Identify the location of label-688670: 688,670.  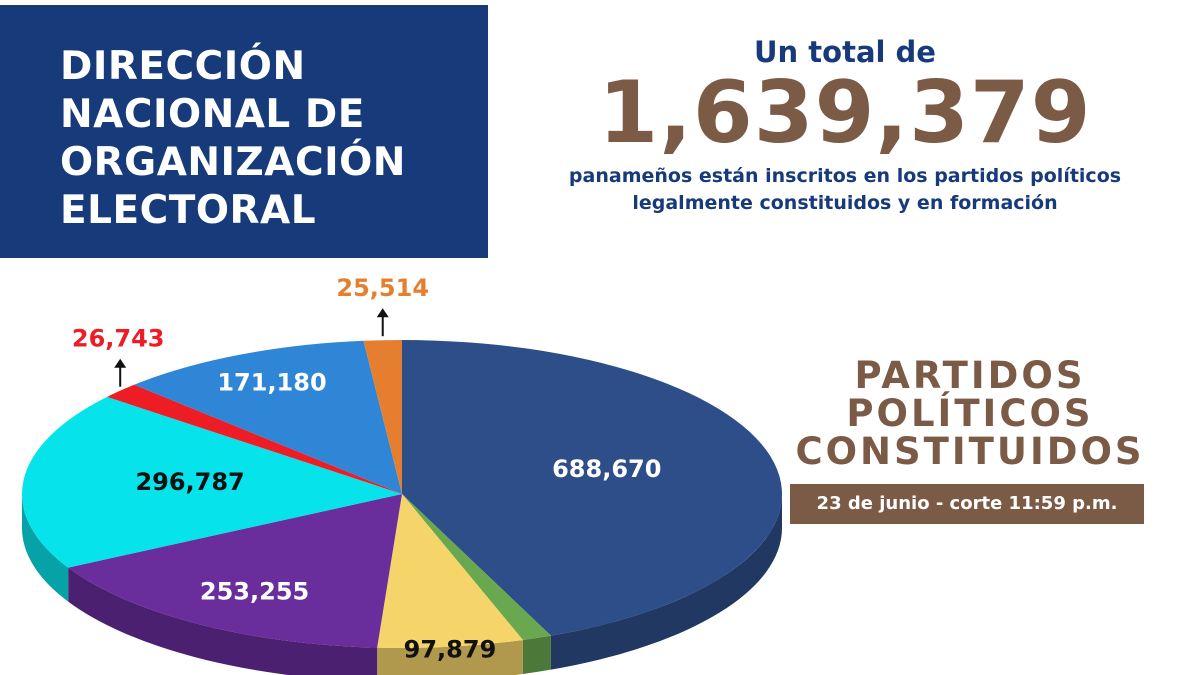
(606, 469).